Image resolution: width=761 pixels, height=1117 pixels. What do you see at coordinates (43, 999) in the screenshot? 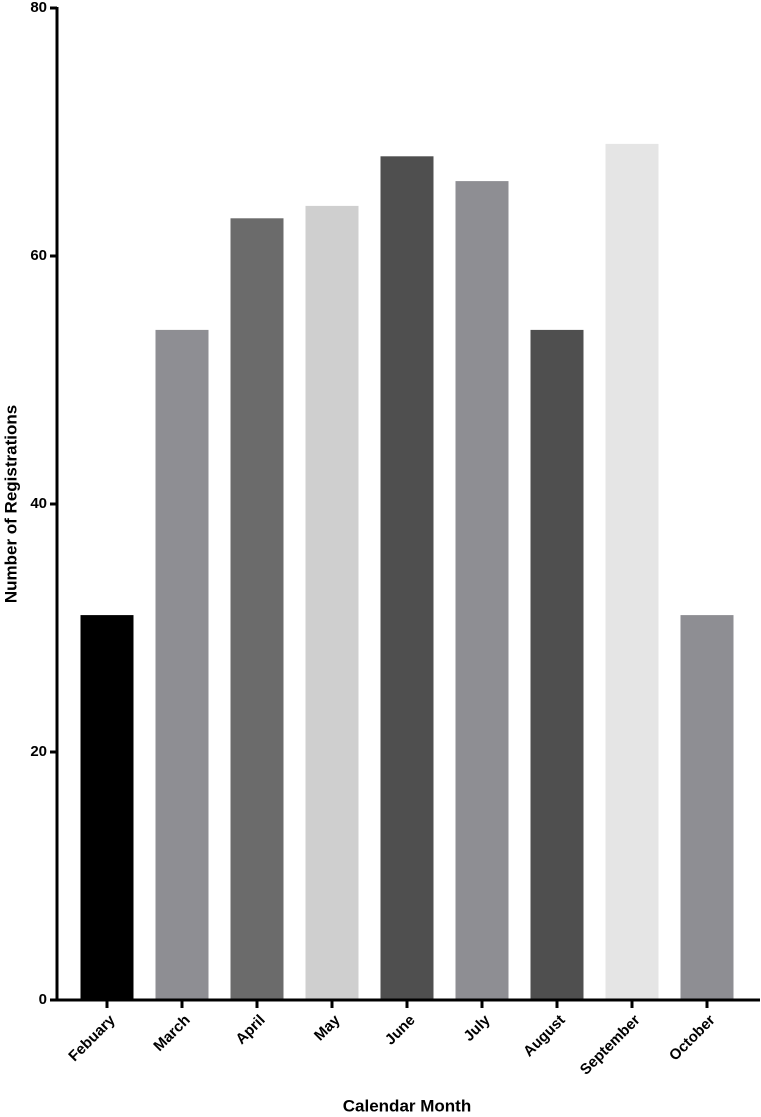
I see `y-tick-label: 0` at bounding box center [43, 999].